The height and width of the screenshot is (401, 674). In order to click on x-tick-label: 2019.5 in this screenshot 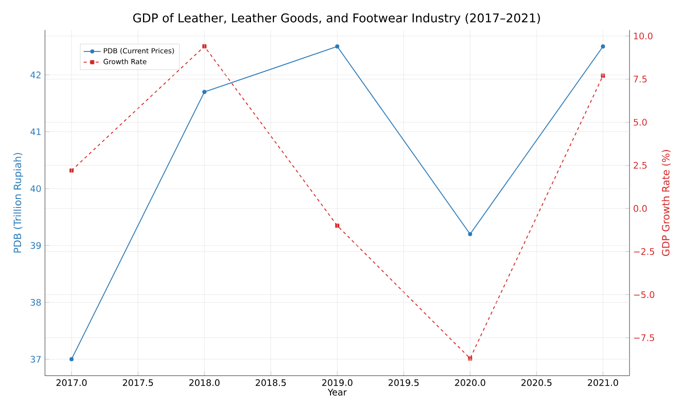, I will do `click(403, 382)`.